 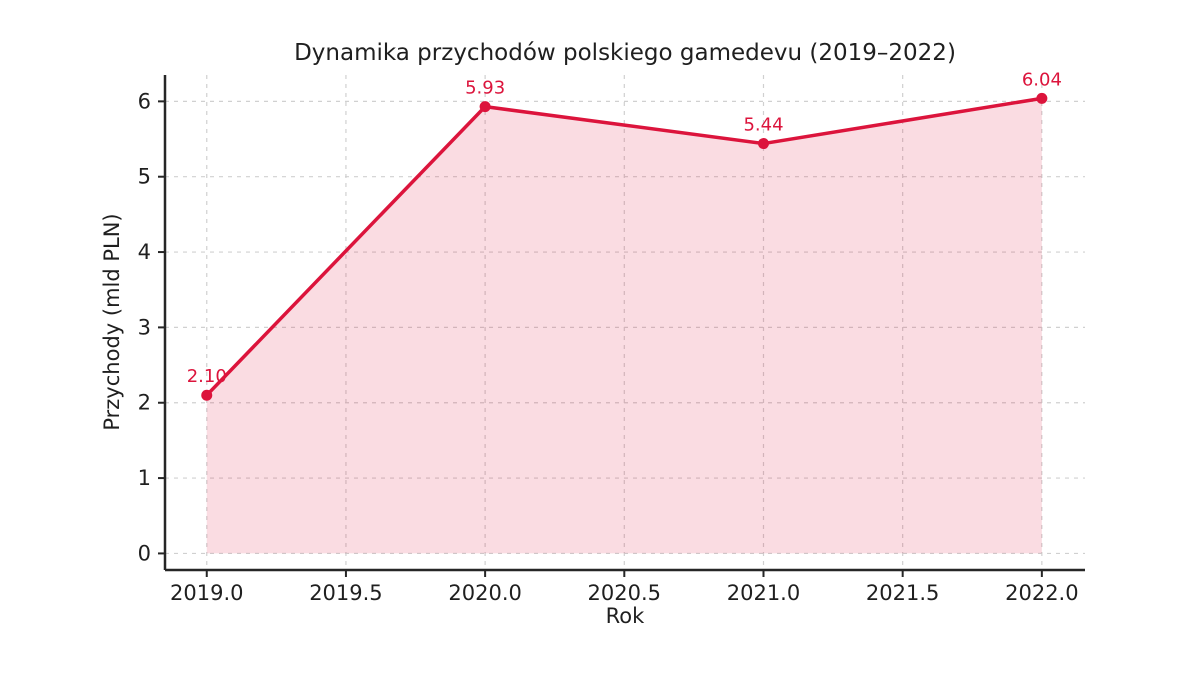 What do you see at coordinates (902, 593) in the screenshot?
I see `x-tick-label: 2021.5` at bounding box center [902, 593].